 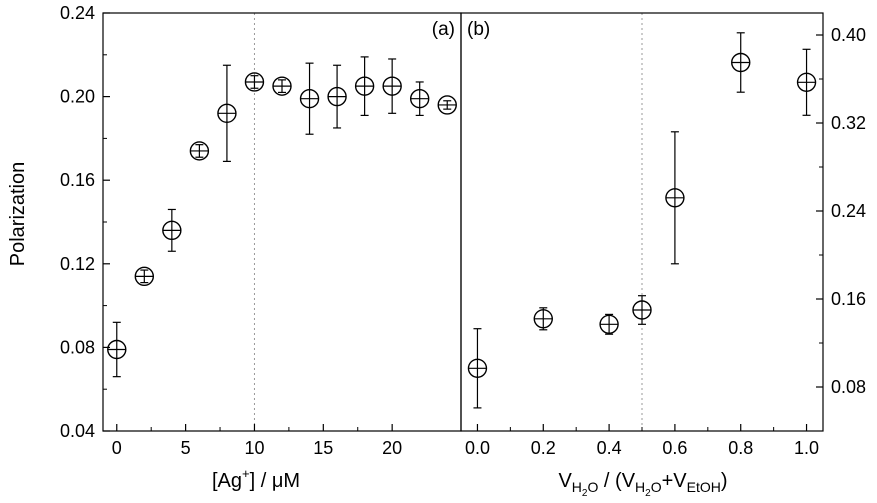 What do you see at coordinates (848, 123) in the screenshot?
I see `y-tick-label-b: 0.32` at bounding box center [848, 123].